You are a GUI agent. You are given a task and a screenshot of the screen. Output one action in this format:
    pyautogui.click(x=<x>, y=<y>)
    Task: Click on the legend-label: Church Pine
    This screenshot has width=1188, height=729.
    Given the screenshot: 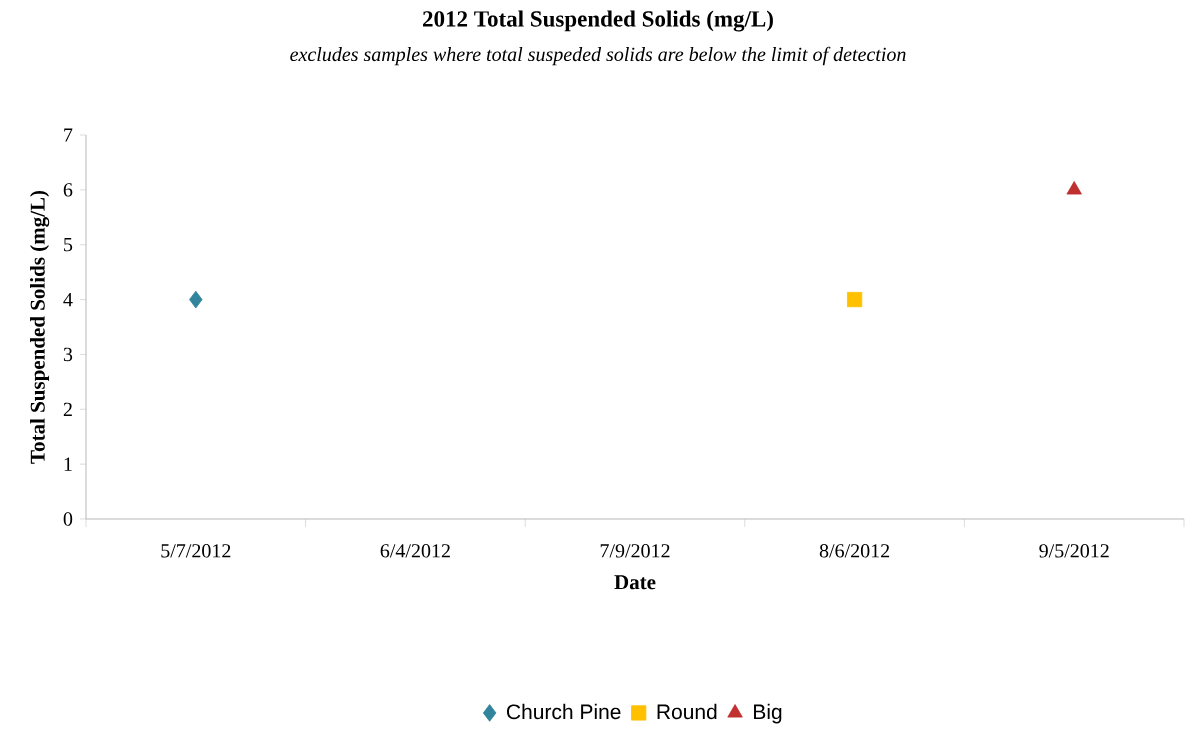 What is the action you would take?
    pyautogui.click(x=564, y=711)
    